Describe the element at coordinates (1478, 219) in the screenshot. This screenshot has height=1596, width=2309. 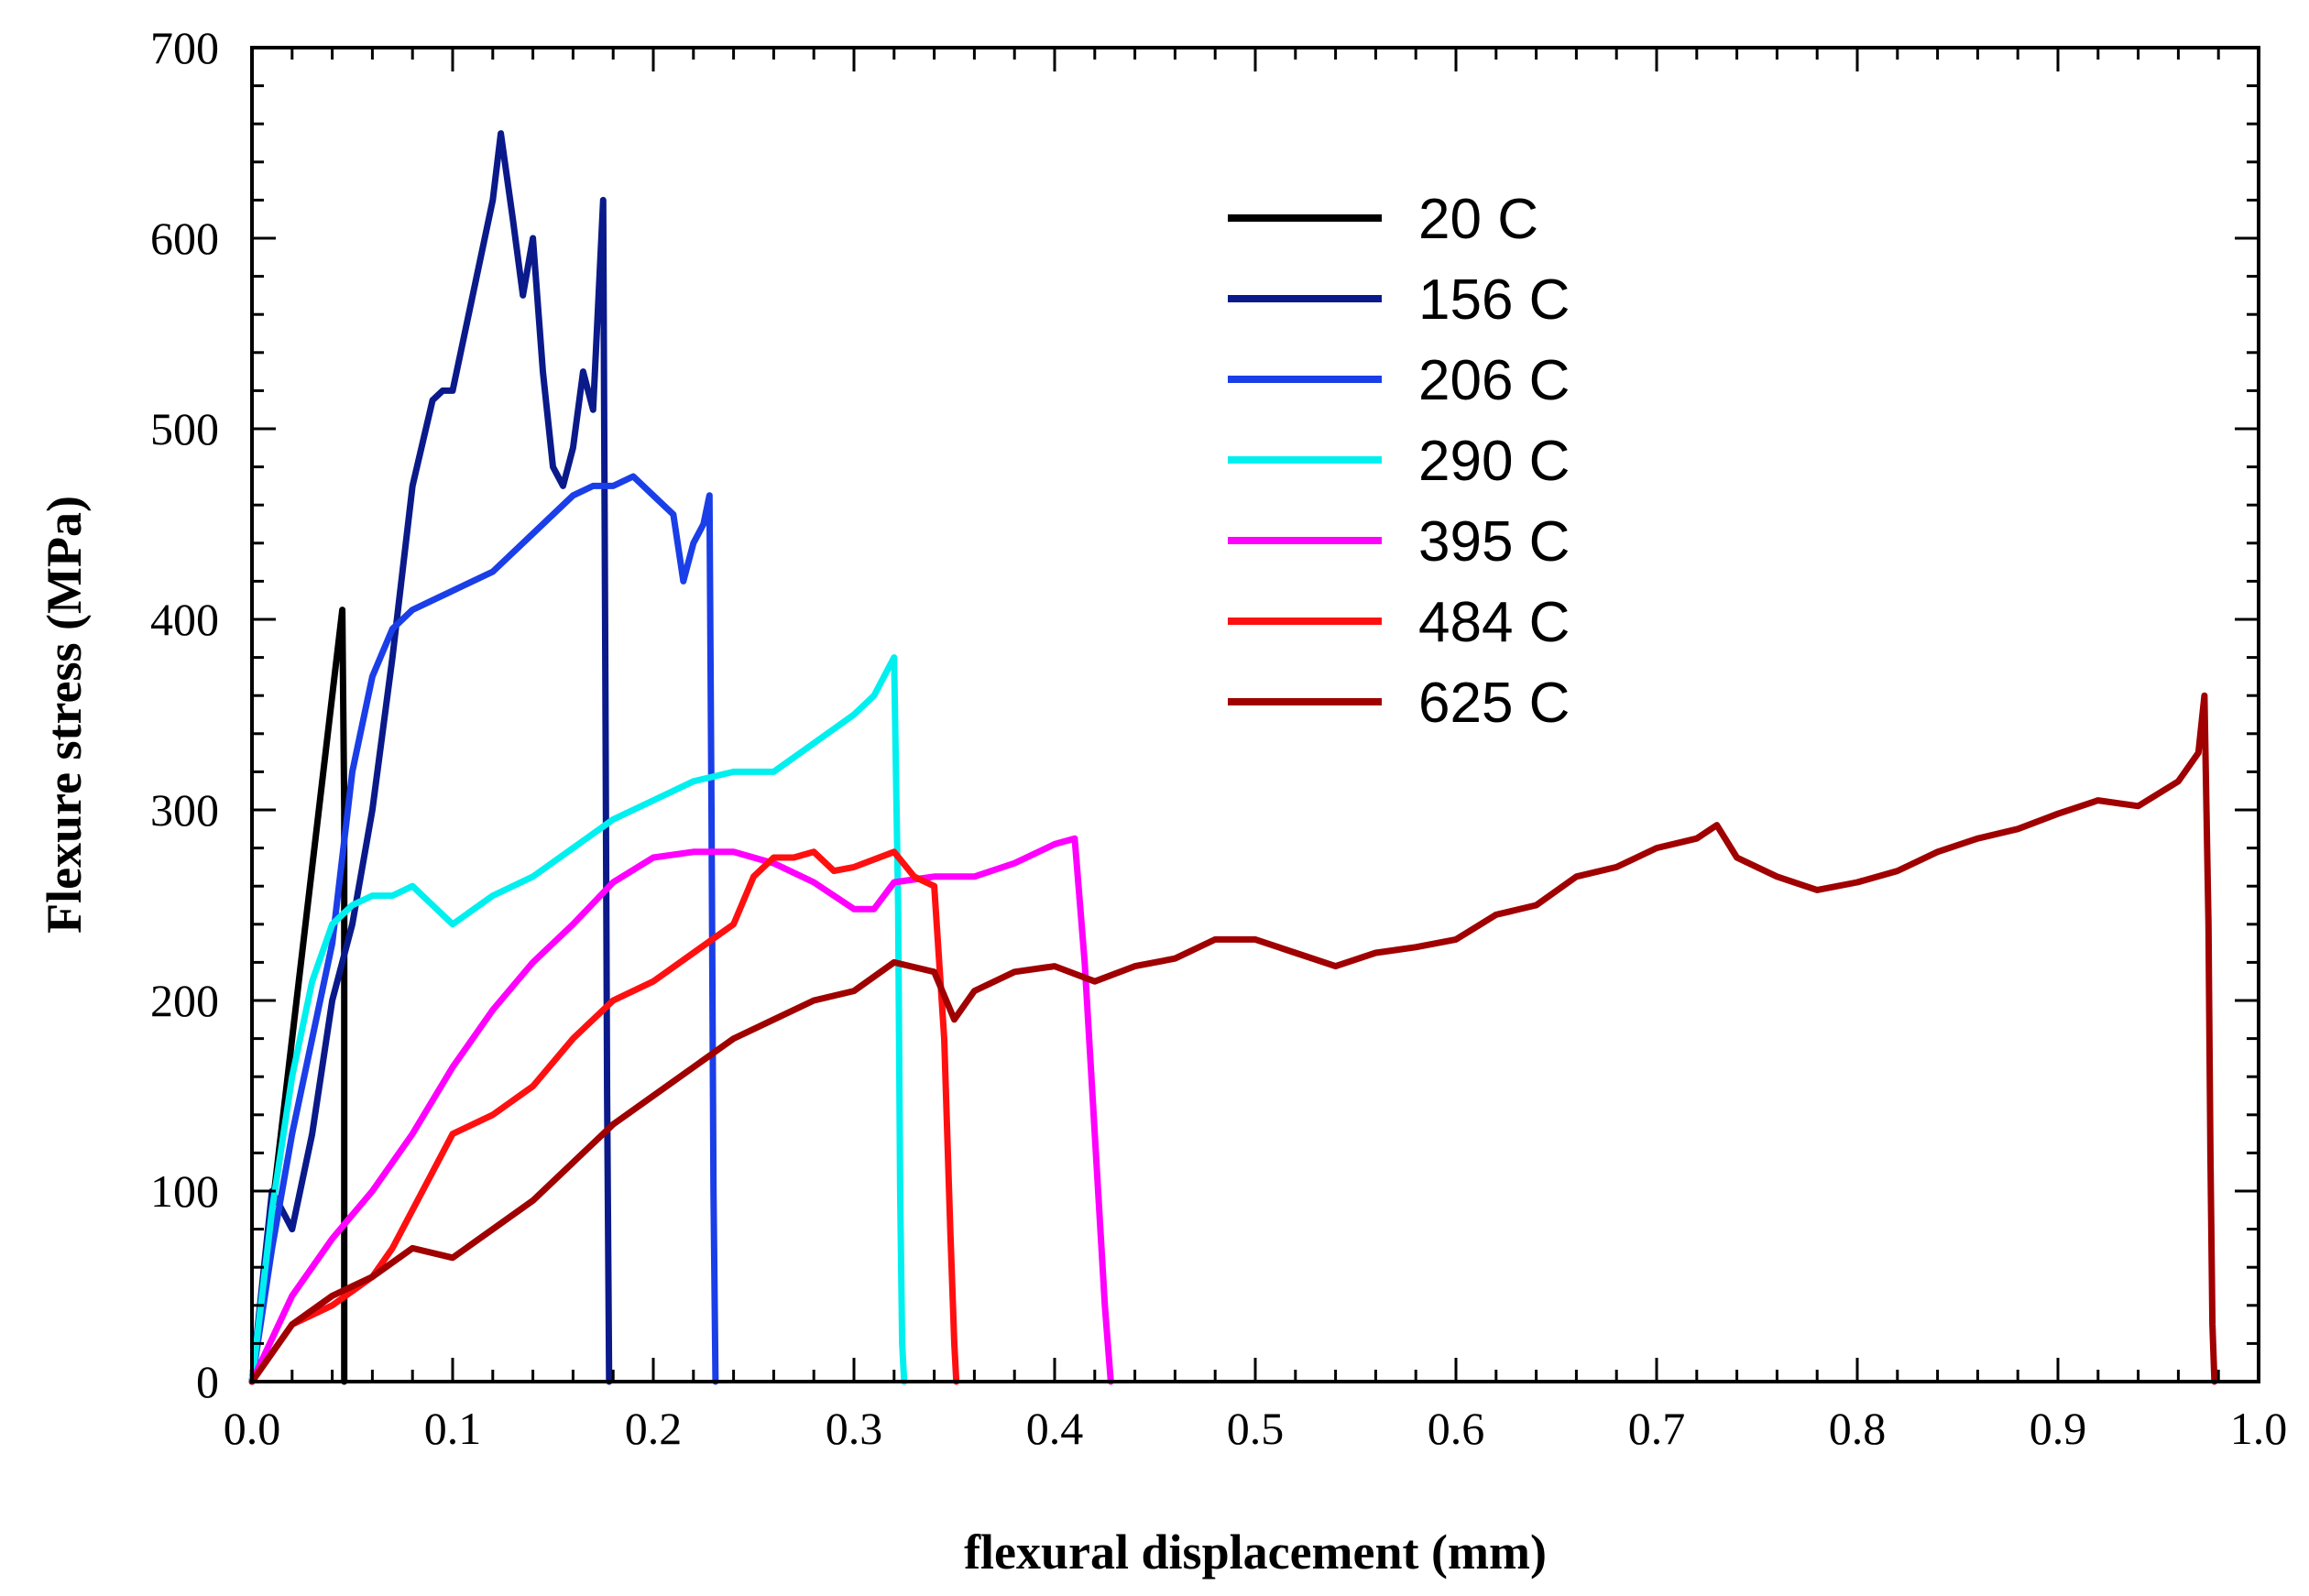
I see `legend-label-0: 20 C` at that location.